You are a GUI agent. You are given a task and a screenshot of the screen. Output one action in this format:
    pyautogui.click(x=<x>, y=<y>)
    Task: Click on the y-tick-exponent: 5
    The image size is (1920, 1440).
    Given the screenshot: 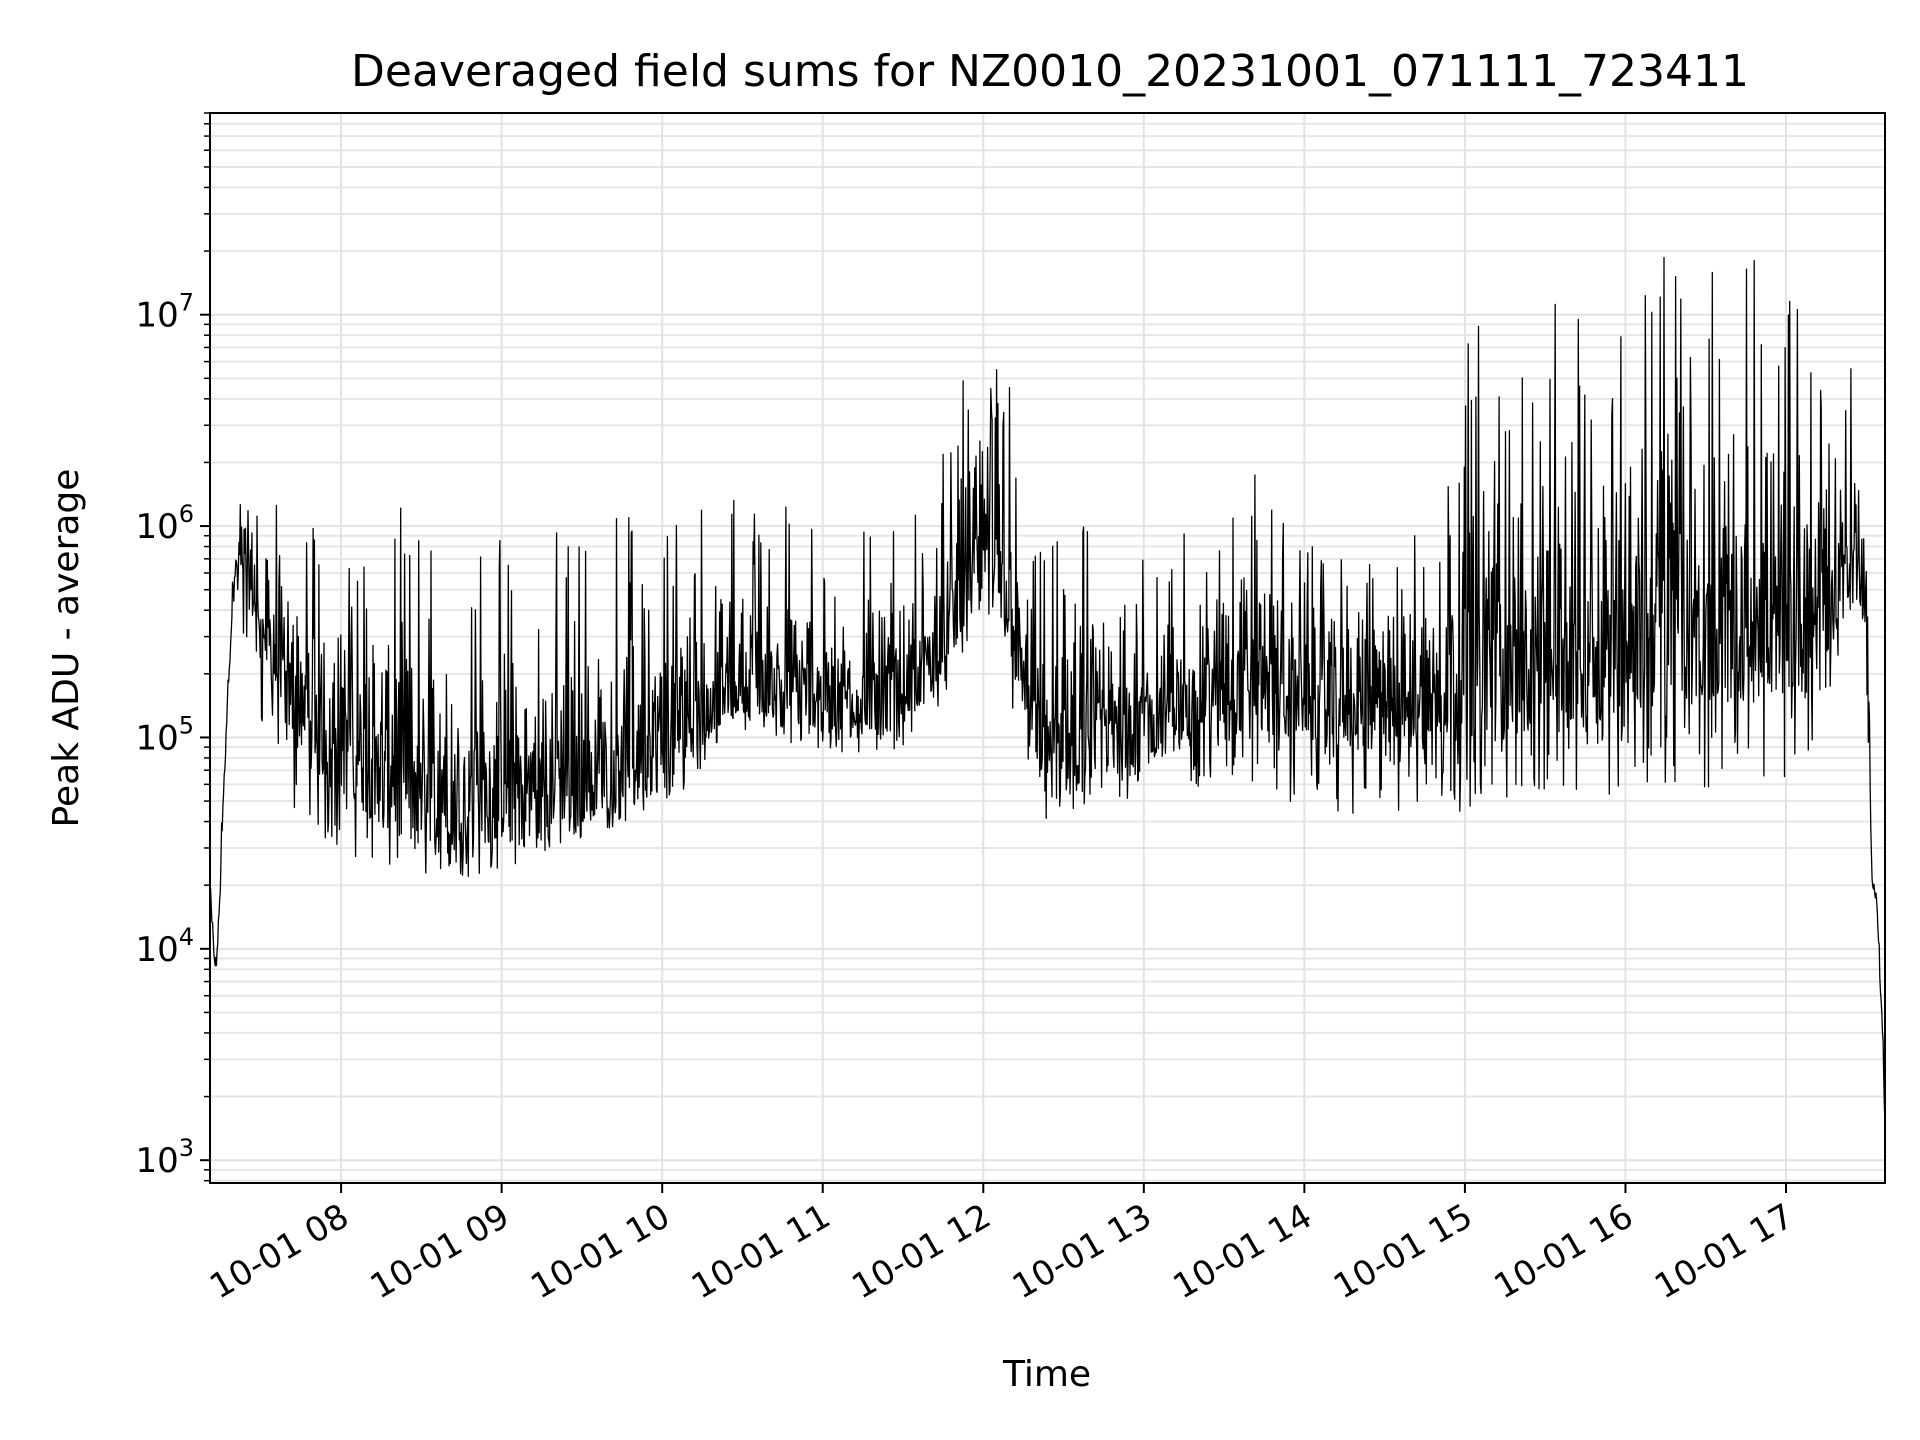 What is the action you would take?
    pyautogui.click(x=186, y=725)
    